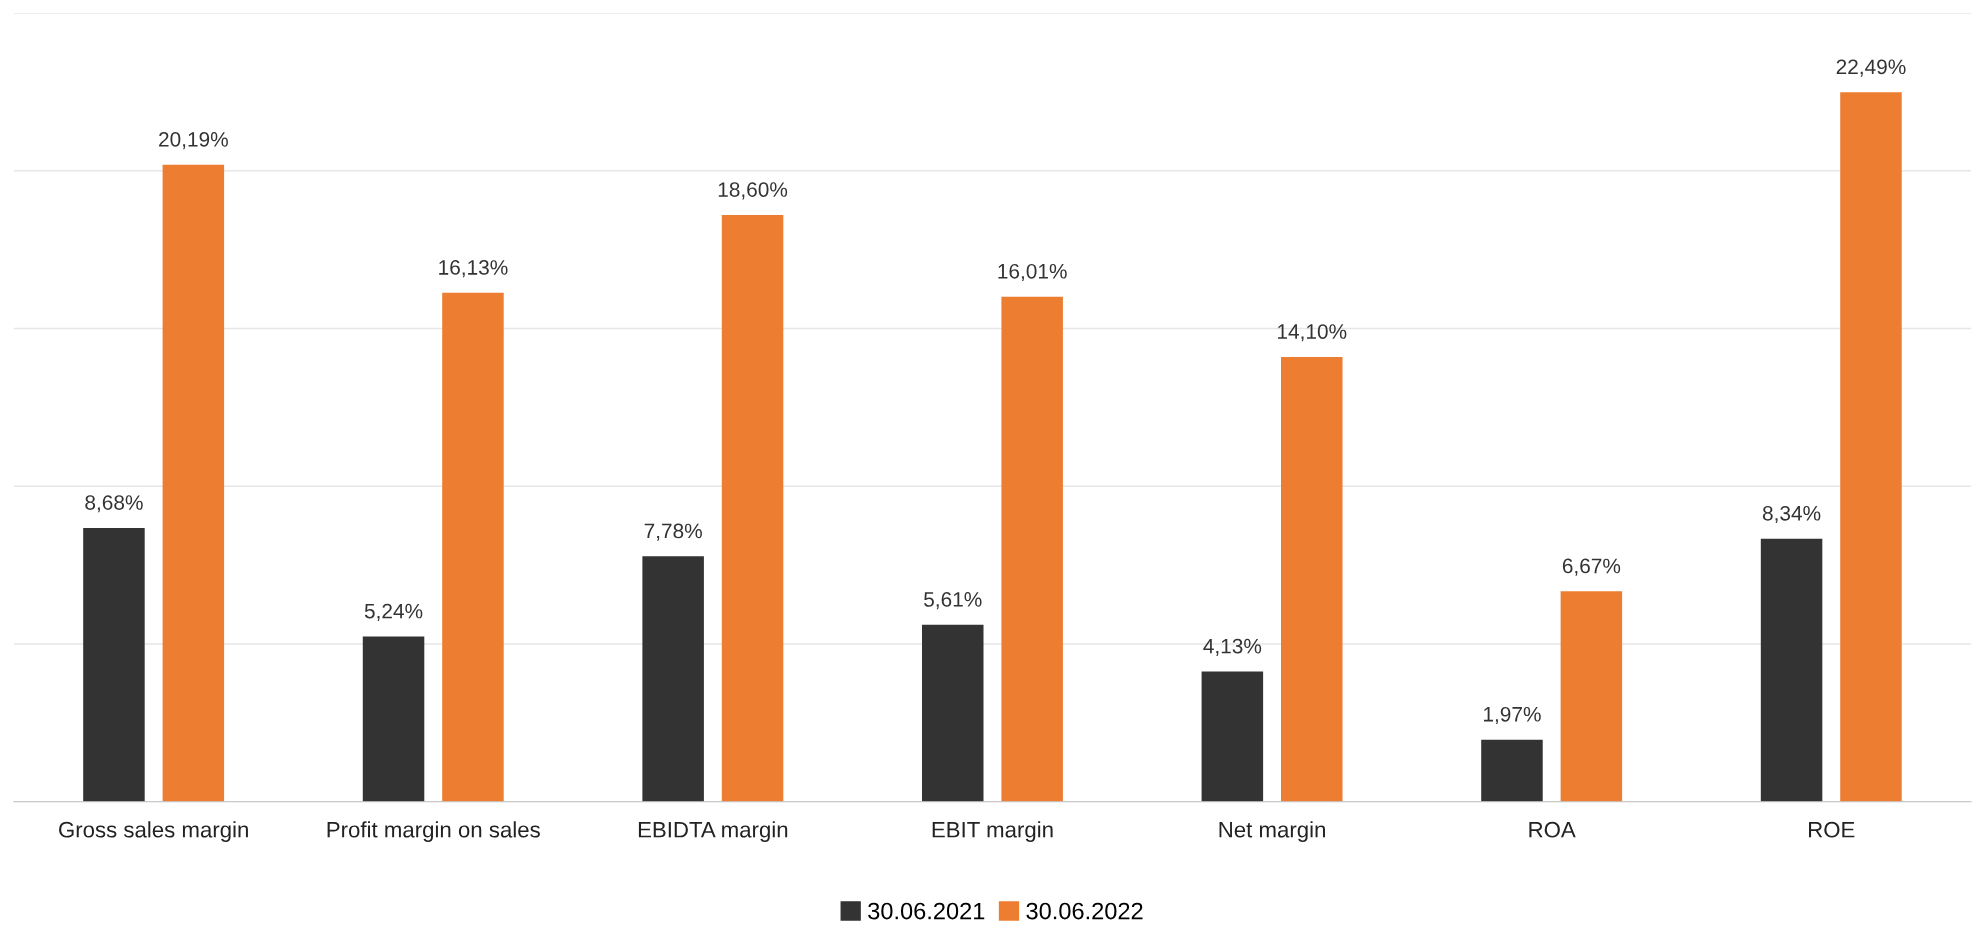 The width and height of the screenshot is (1977, 928). Describe the element at coordinates (193, 141) in the screenshot. I see `data-label: 20,19%` at that location.